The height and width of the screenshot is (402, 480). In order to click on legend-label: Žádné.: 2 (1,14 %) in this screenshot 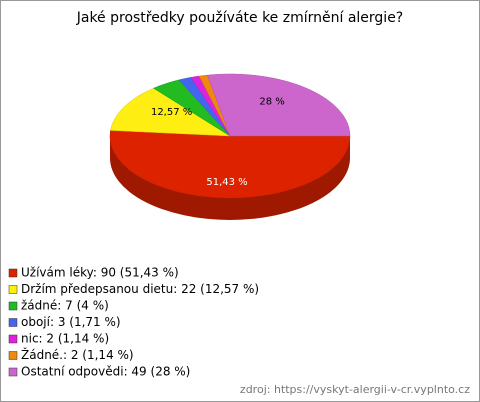, I will do `click(77, 354)`.